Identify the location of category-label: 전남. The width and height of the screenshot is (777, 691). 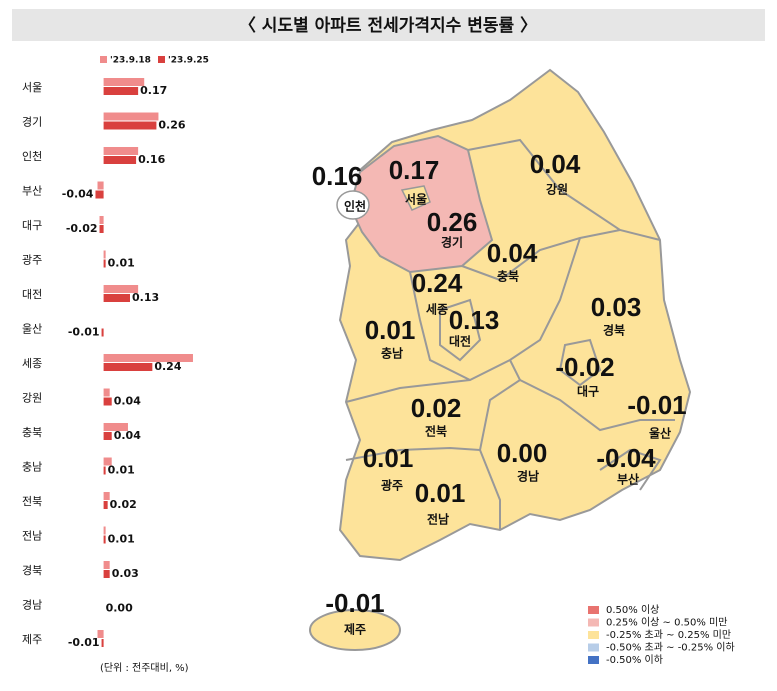
(32, 536).